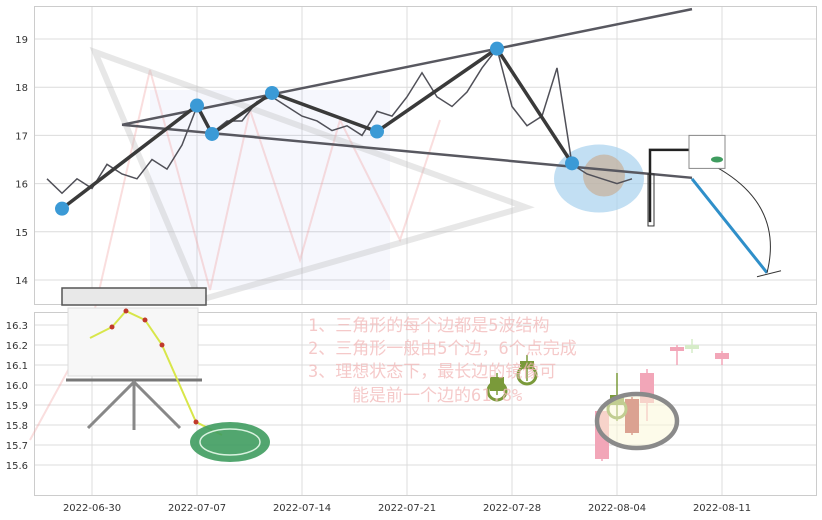 Image resolution: width=822 pixels, height=520 pixels. What do you see at coordinates (17, 366) in the screenshot?
I see `y-tick-label-lower: 16.1` at bounding box center [17, 366].